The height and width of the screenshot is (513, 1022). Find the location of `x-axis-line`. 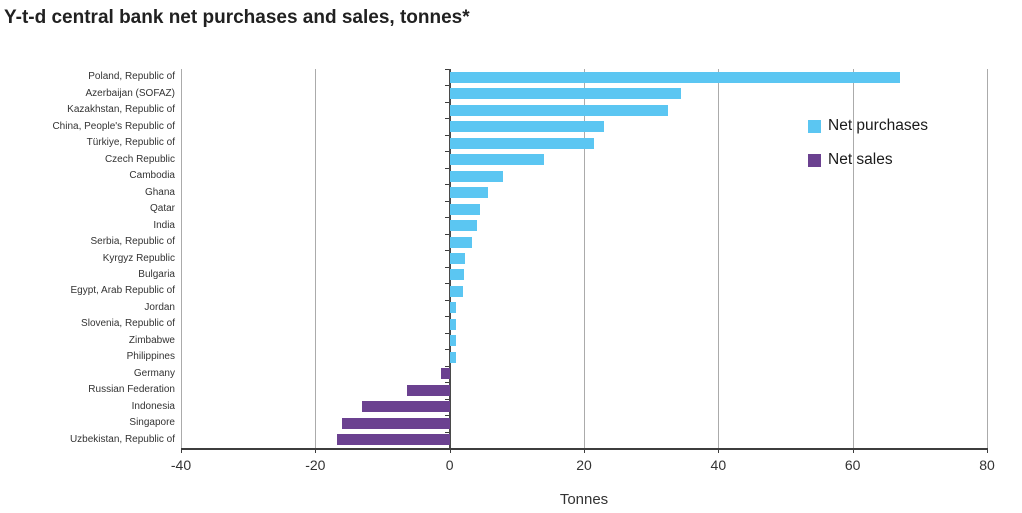

x-axis-line is located at coordinates (584, 449).